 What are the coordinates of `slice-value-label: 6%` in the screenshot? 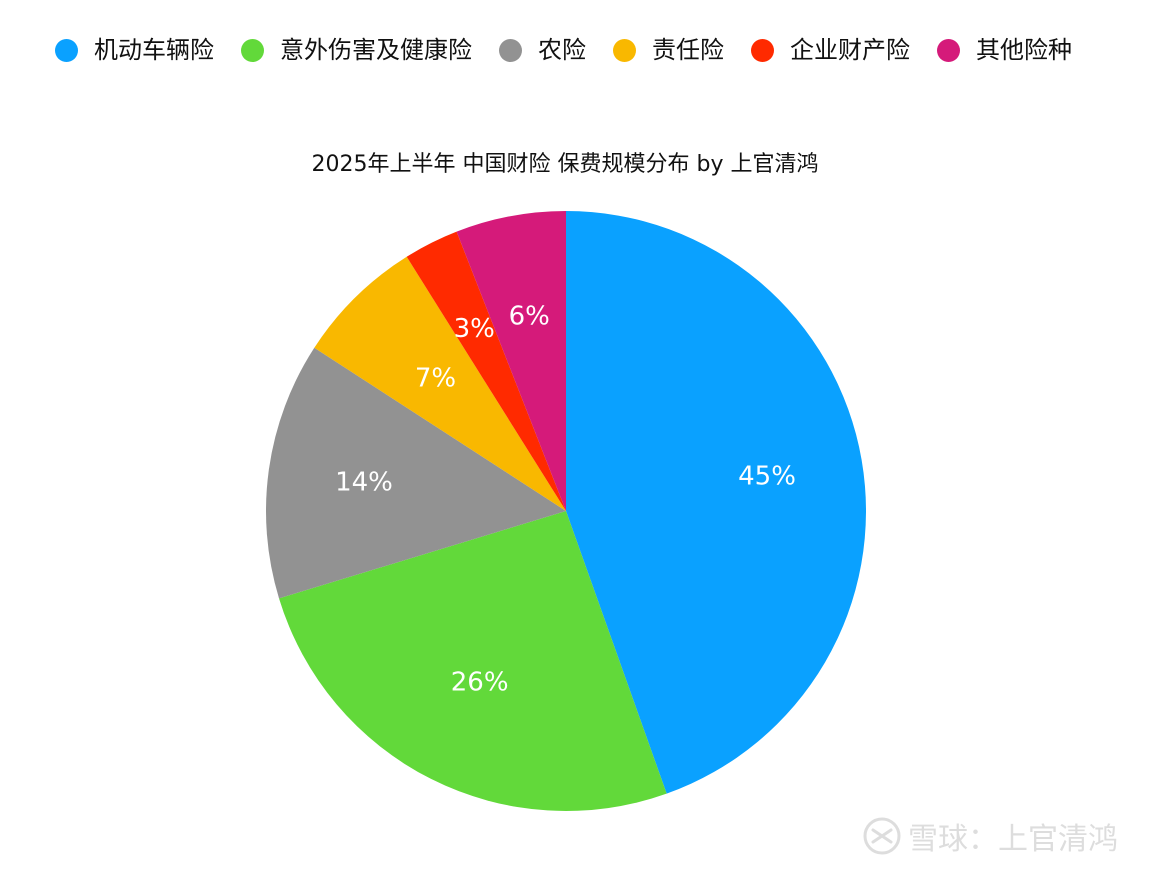 It's located at (529, 316).